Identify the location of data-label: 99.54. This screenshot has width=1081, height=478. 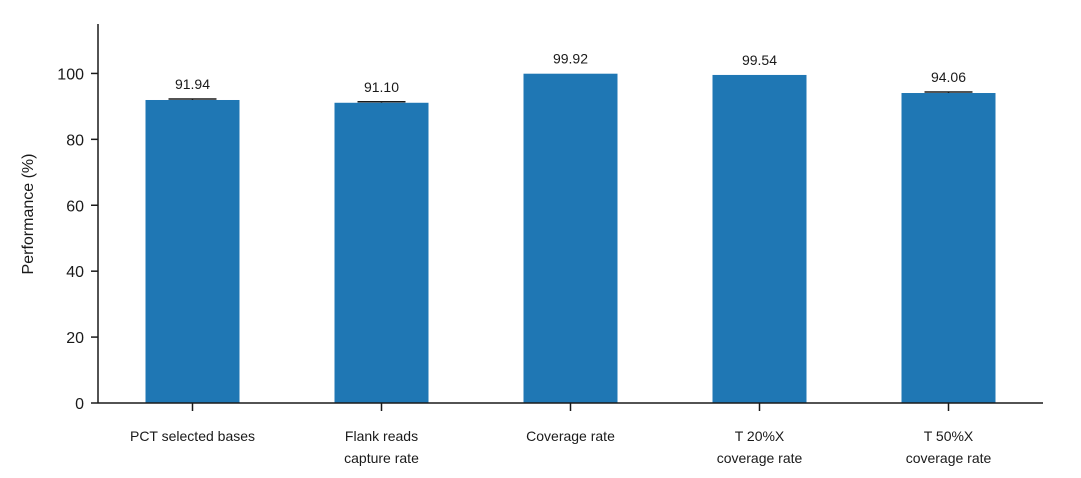
(759, 60).